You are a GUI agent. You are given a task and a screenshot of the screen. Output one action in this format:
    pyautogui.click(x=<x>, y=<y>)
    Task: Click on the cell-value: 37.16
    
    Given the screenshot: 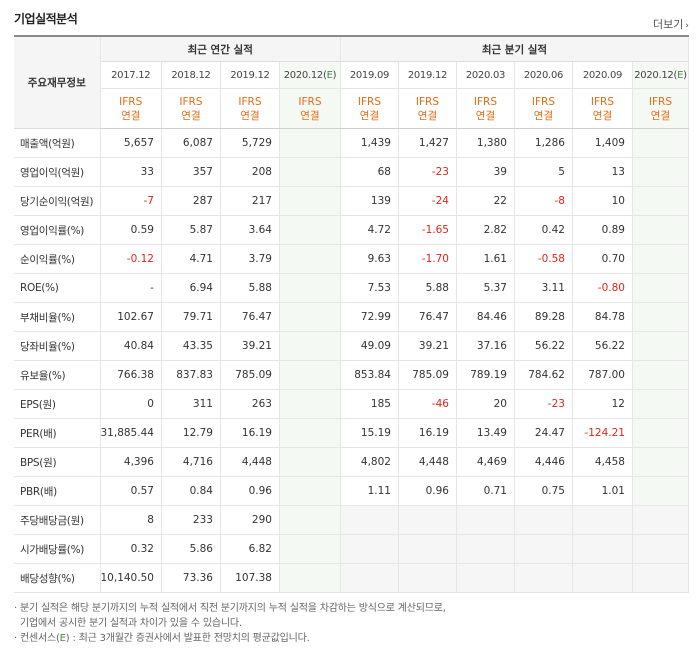 What is the action you would take?
    pyautogui.click(x=485, y=346)
    